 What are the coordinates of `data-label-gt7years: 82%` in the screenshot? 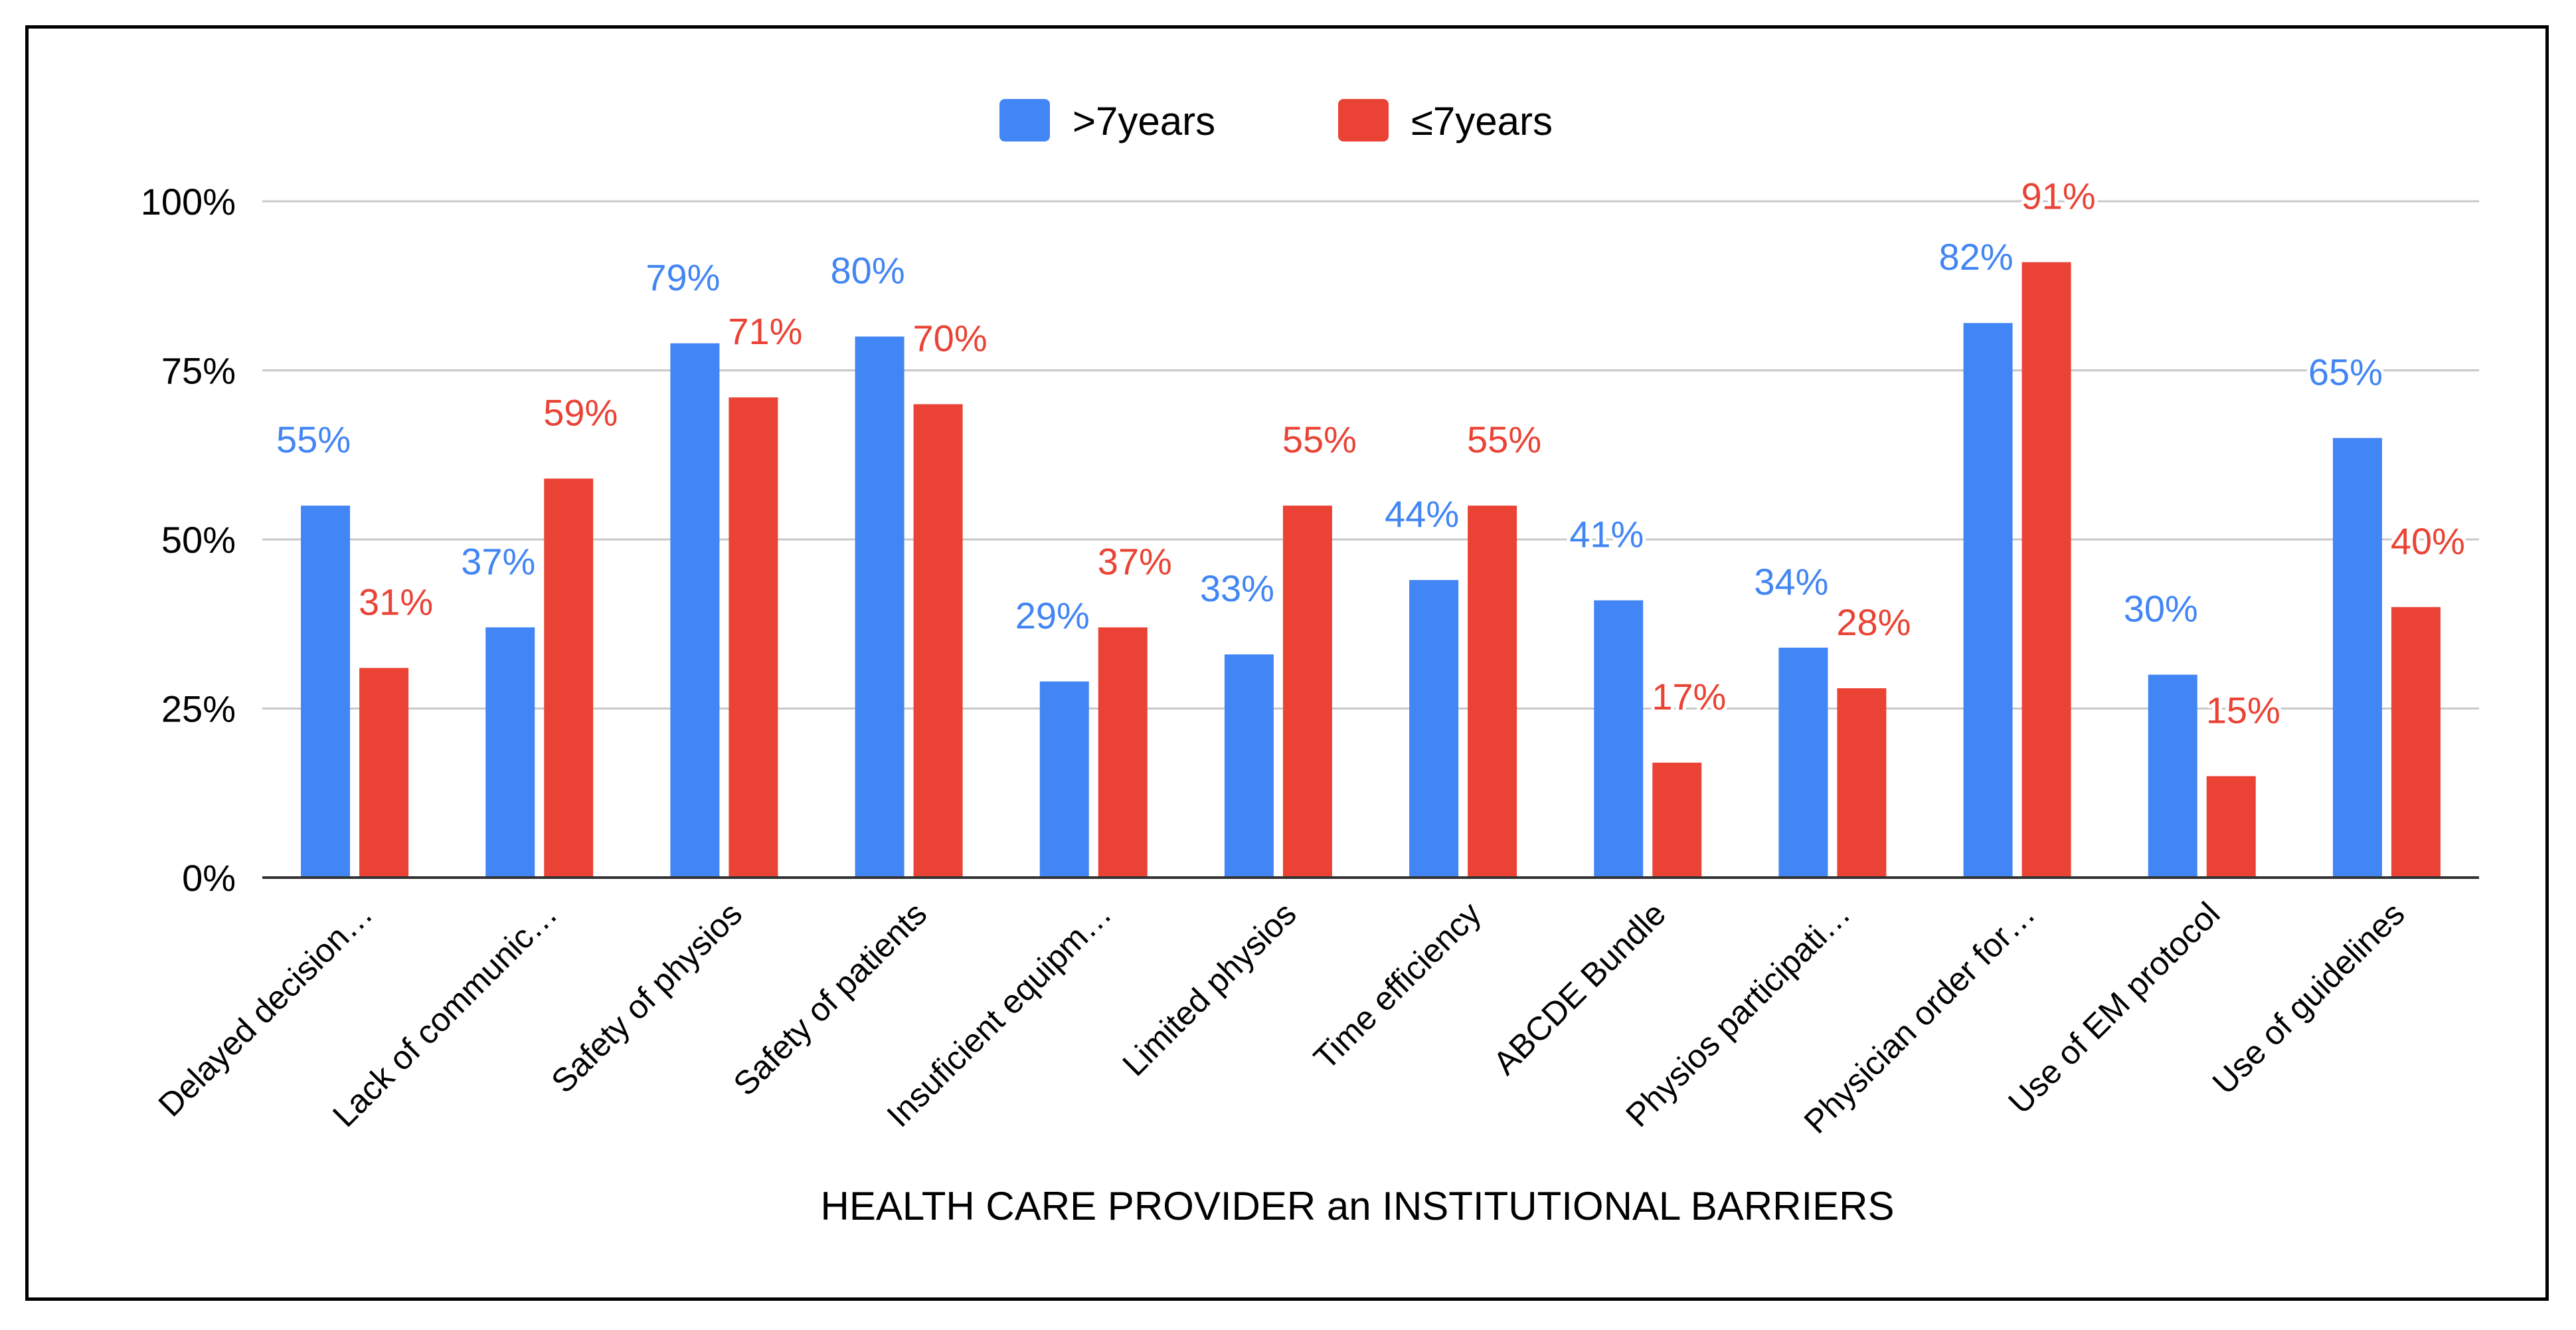 It's located at (1976, 257).